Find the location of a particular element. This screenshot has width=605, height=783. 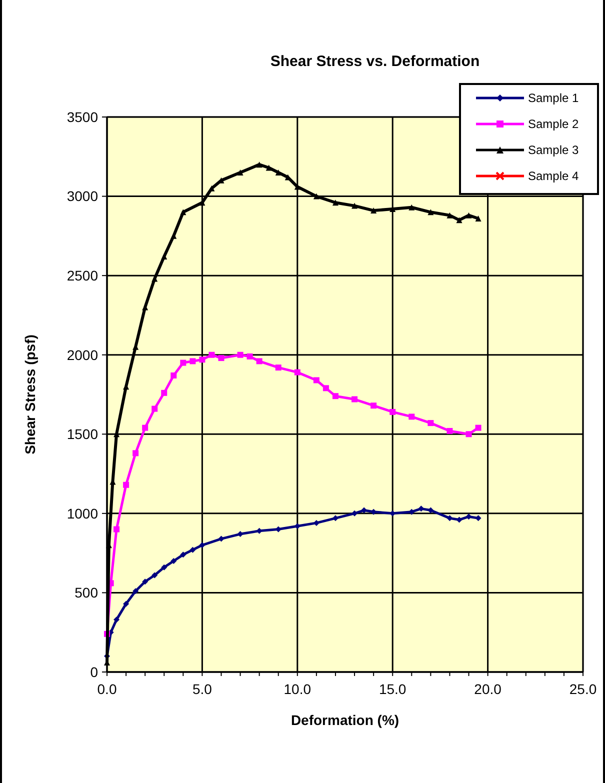

y-tick-label: 3500 is located at coordinates (82, 116).